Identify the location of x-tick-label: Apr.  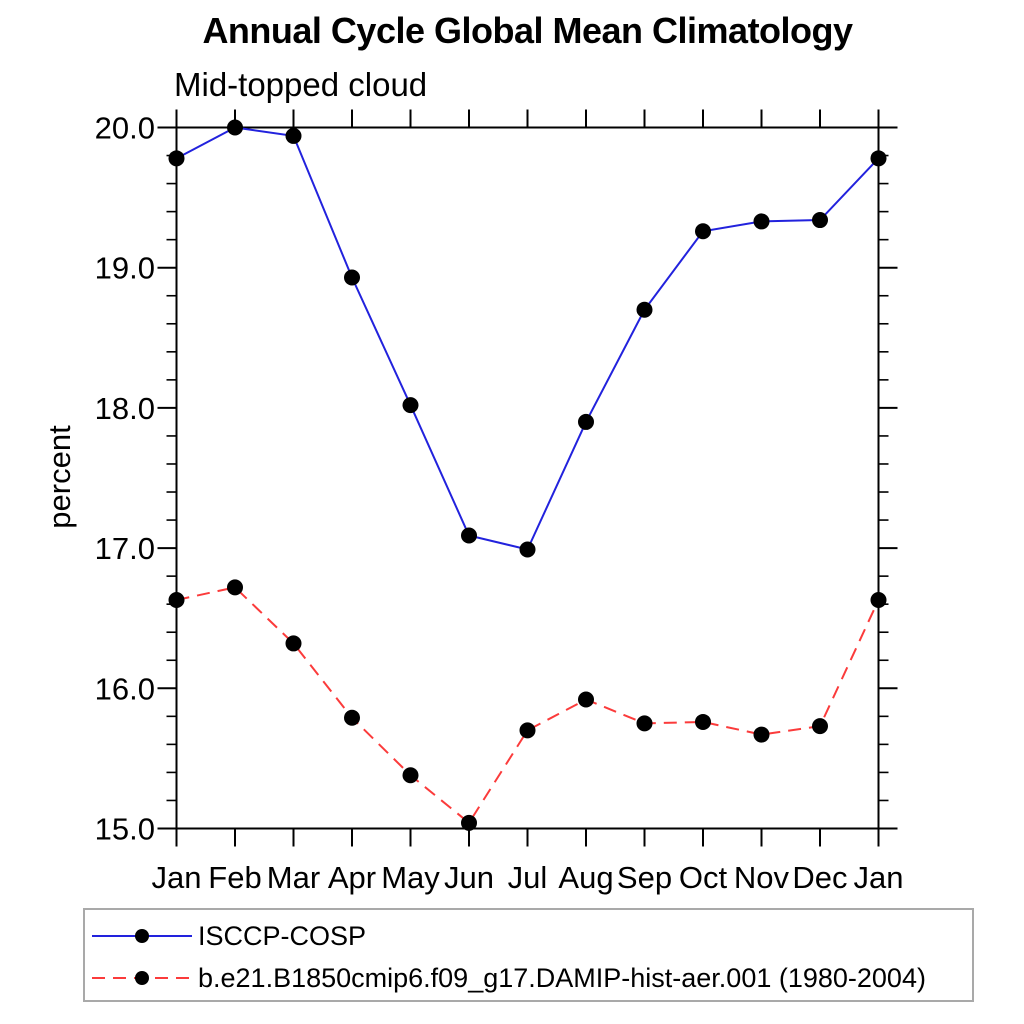
(352, 877).